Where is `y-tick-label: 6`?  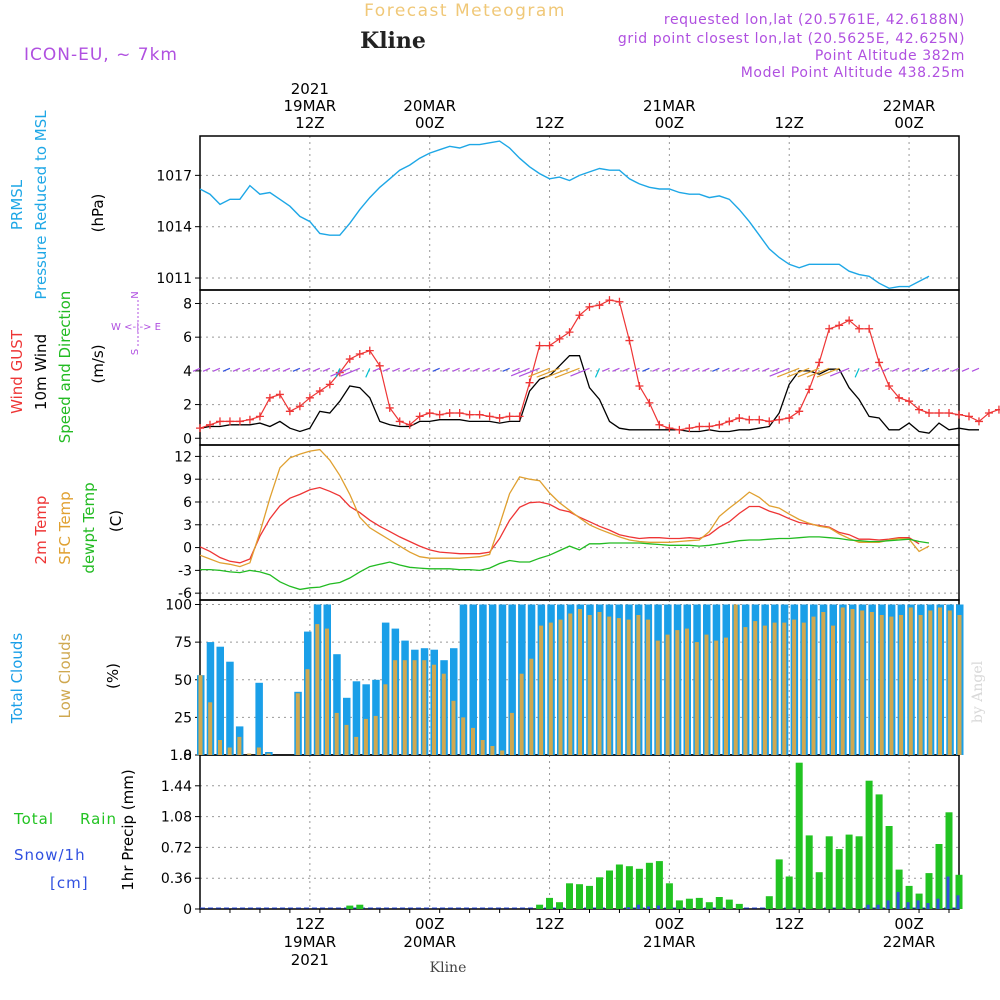
y-tick-label: 6 is located at coordinates (187, 503).